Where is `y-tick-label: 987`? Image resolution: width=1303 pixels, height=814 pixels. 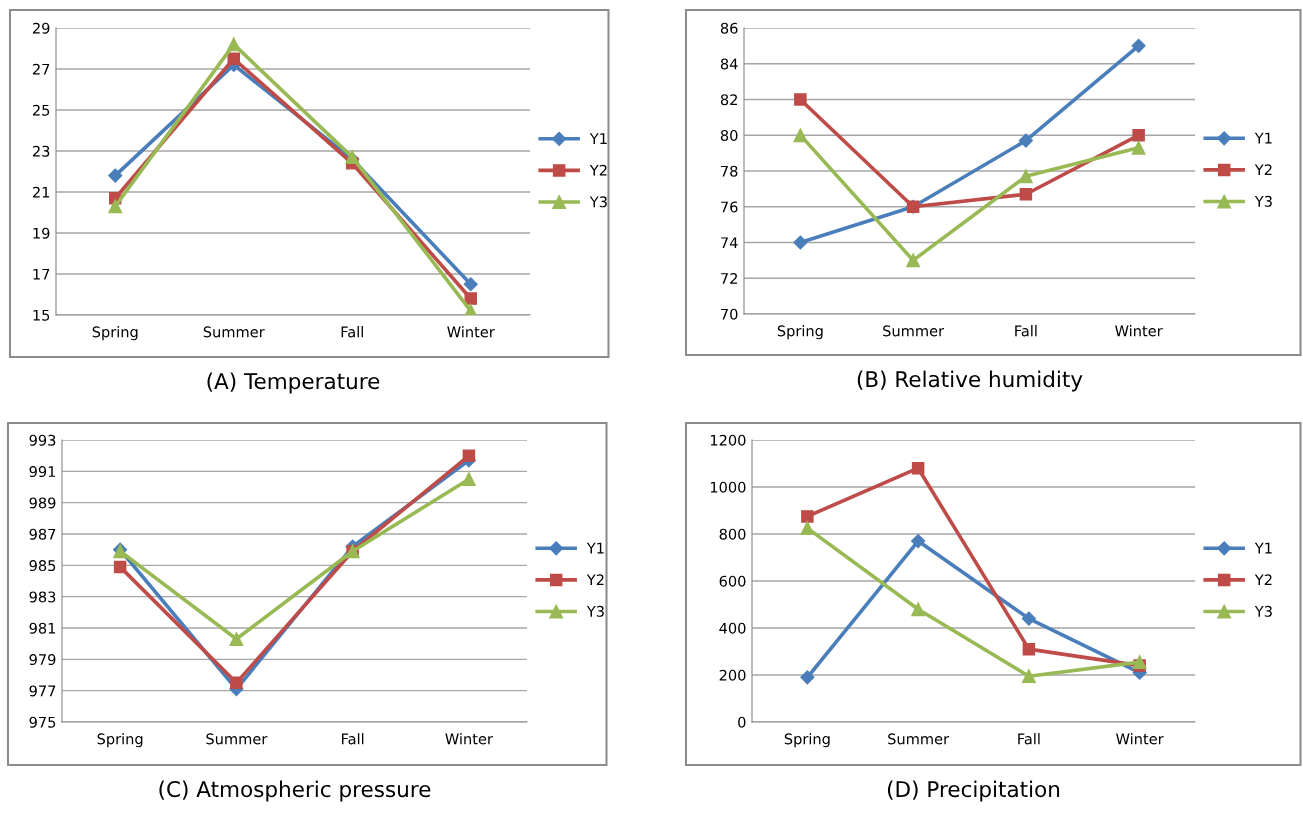
y-tick-label: 987 is located at coordinates (42, 534).